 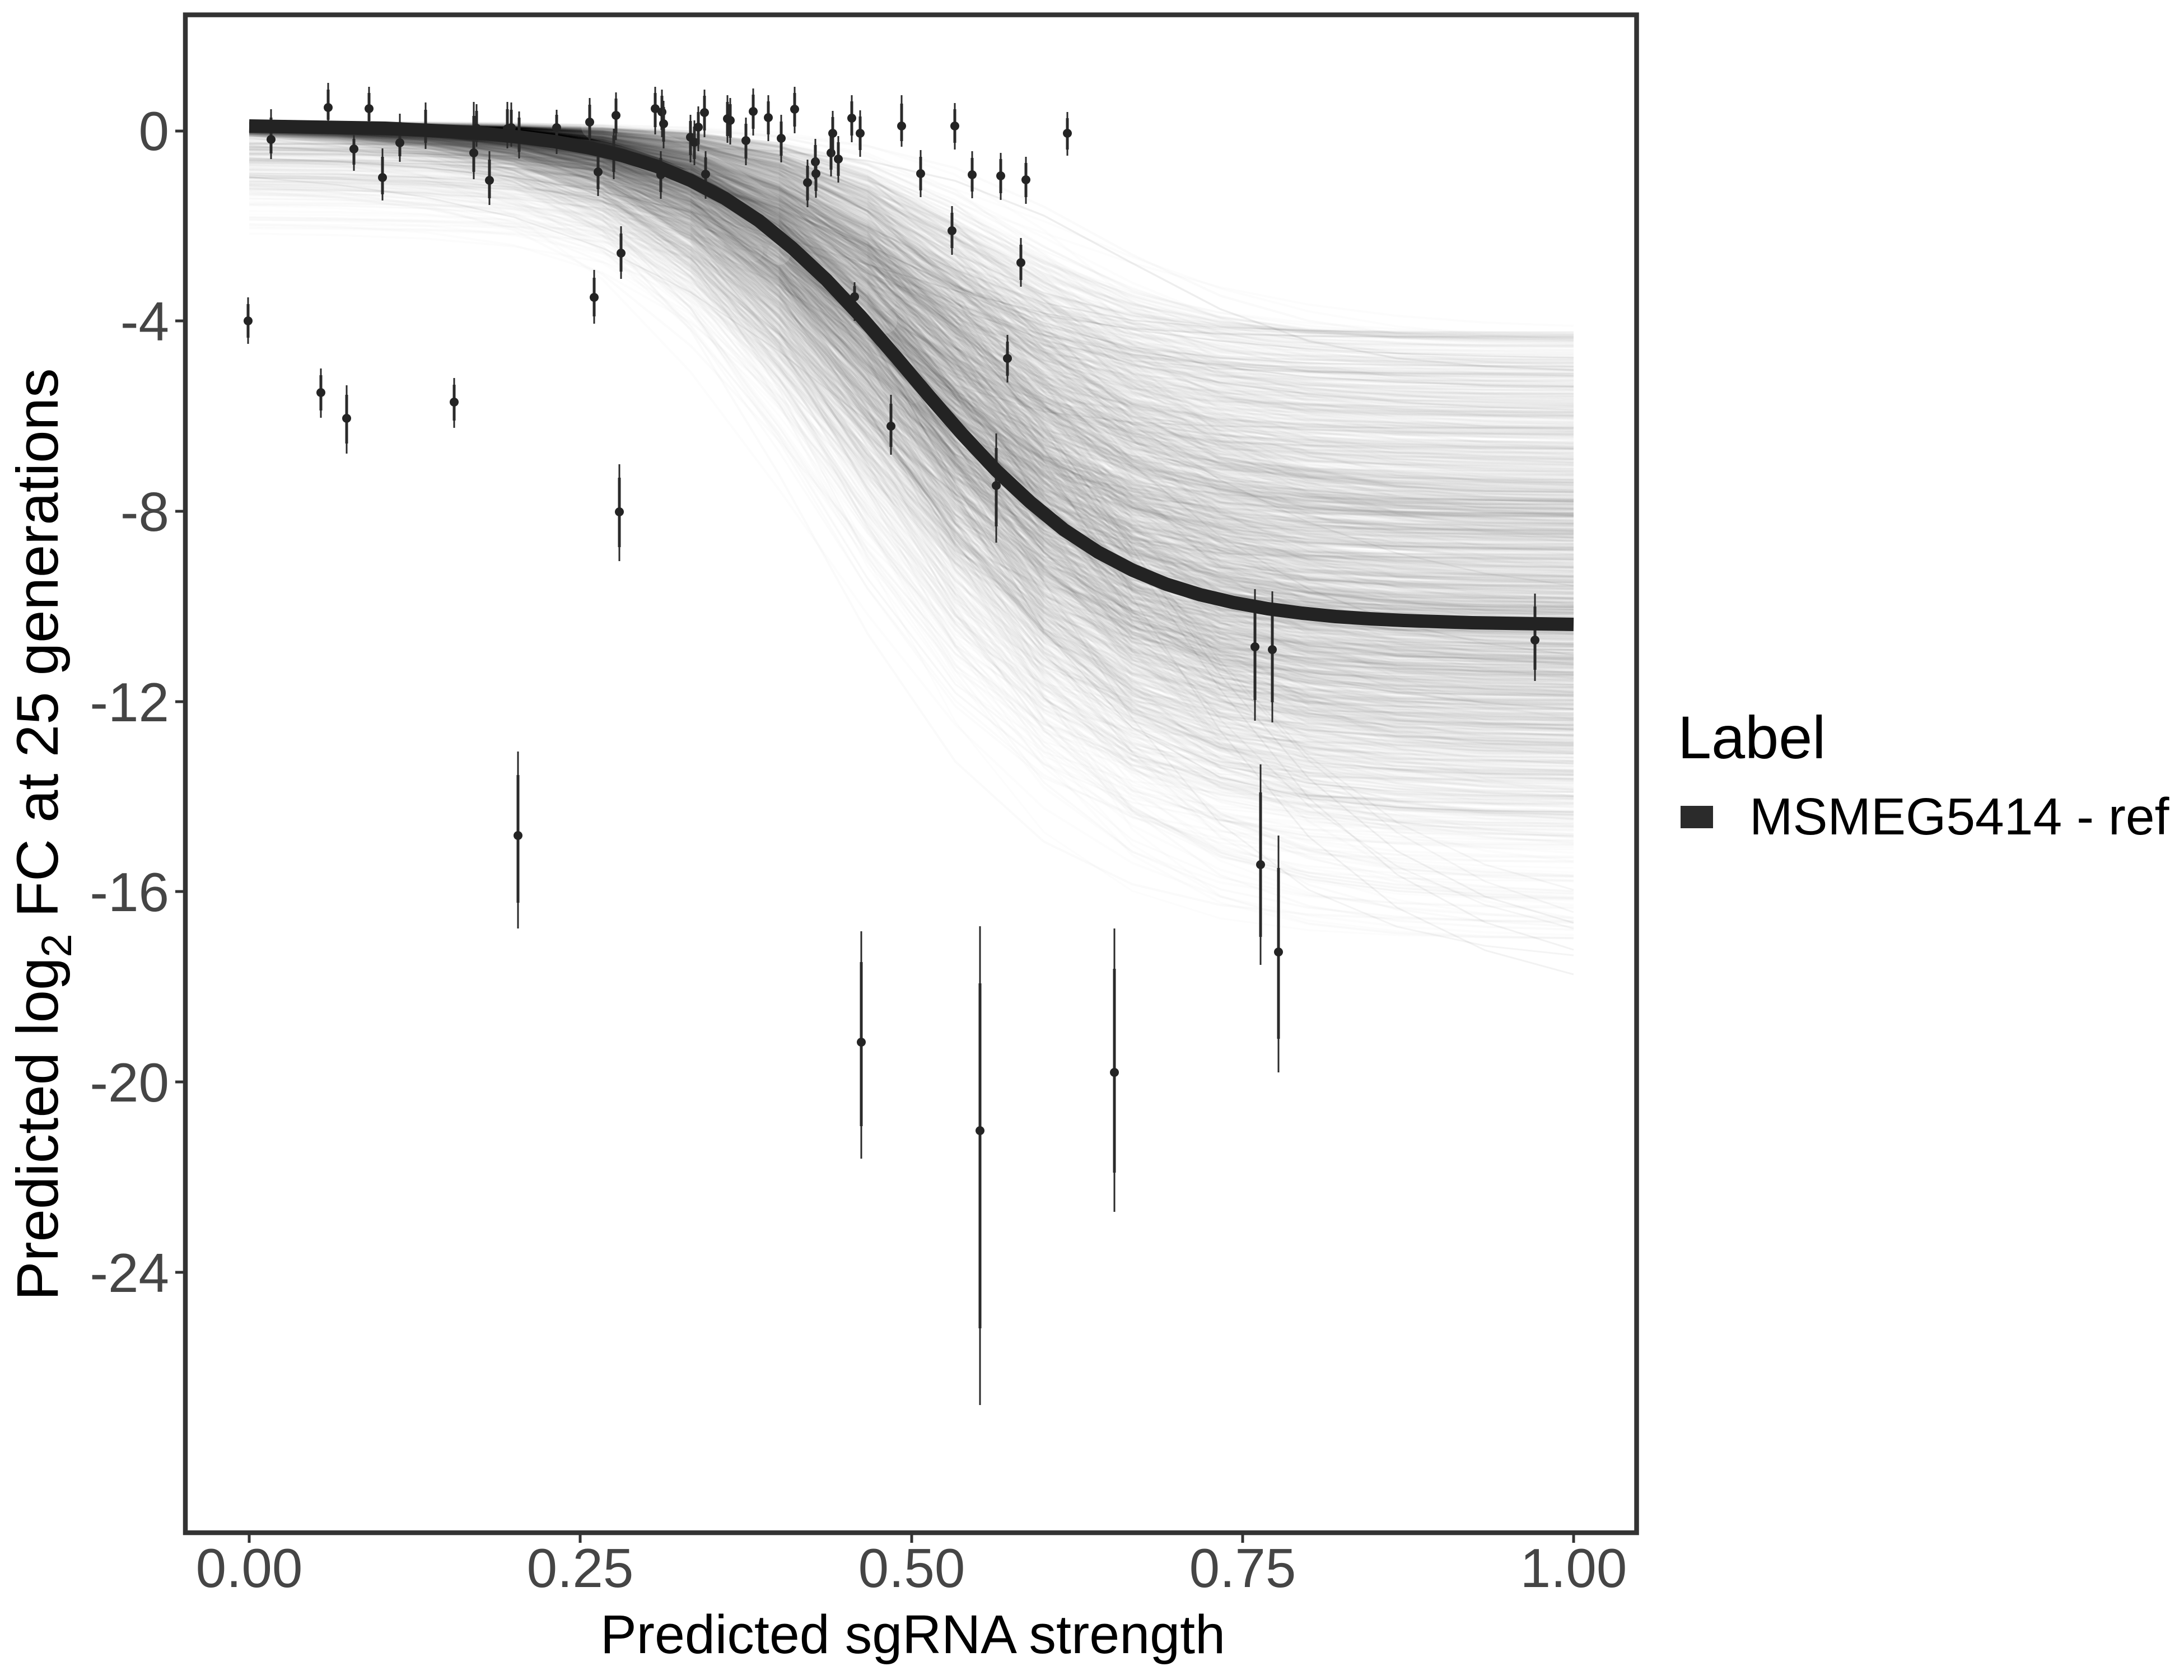 I want to click on svg-text:Predicted log2 FC at 25 gener: Predicted log2 FC at 25 generations, so click(x=43, y=835).